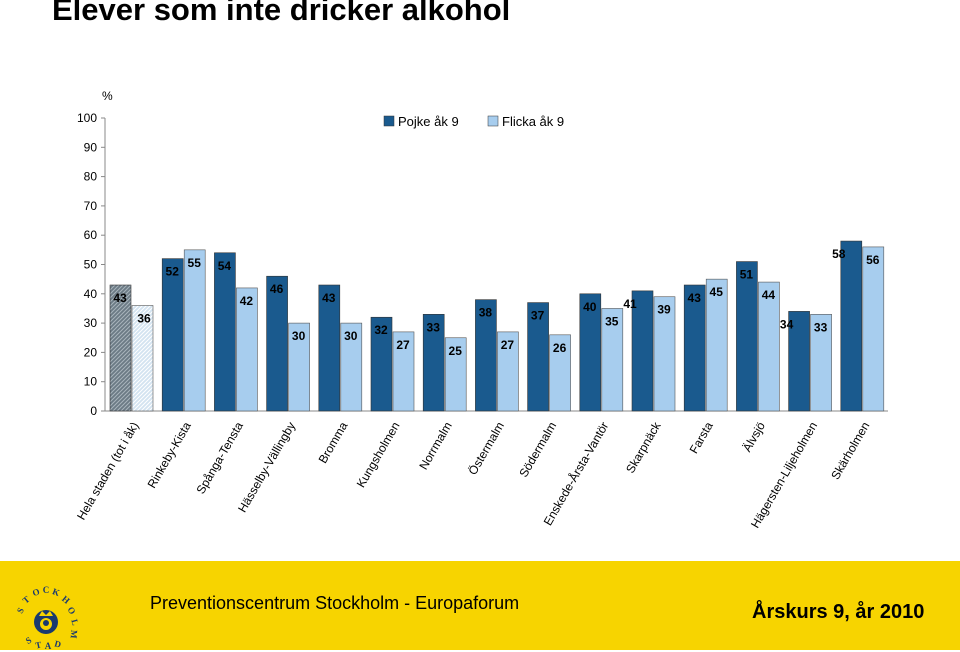  I want to click on data-label-pojke: 52, so click(173, 272).